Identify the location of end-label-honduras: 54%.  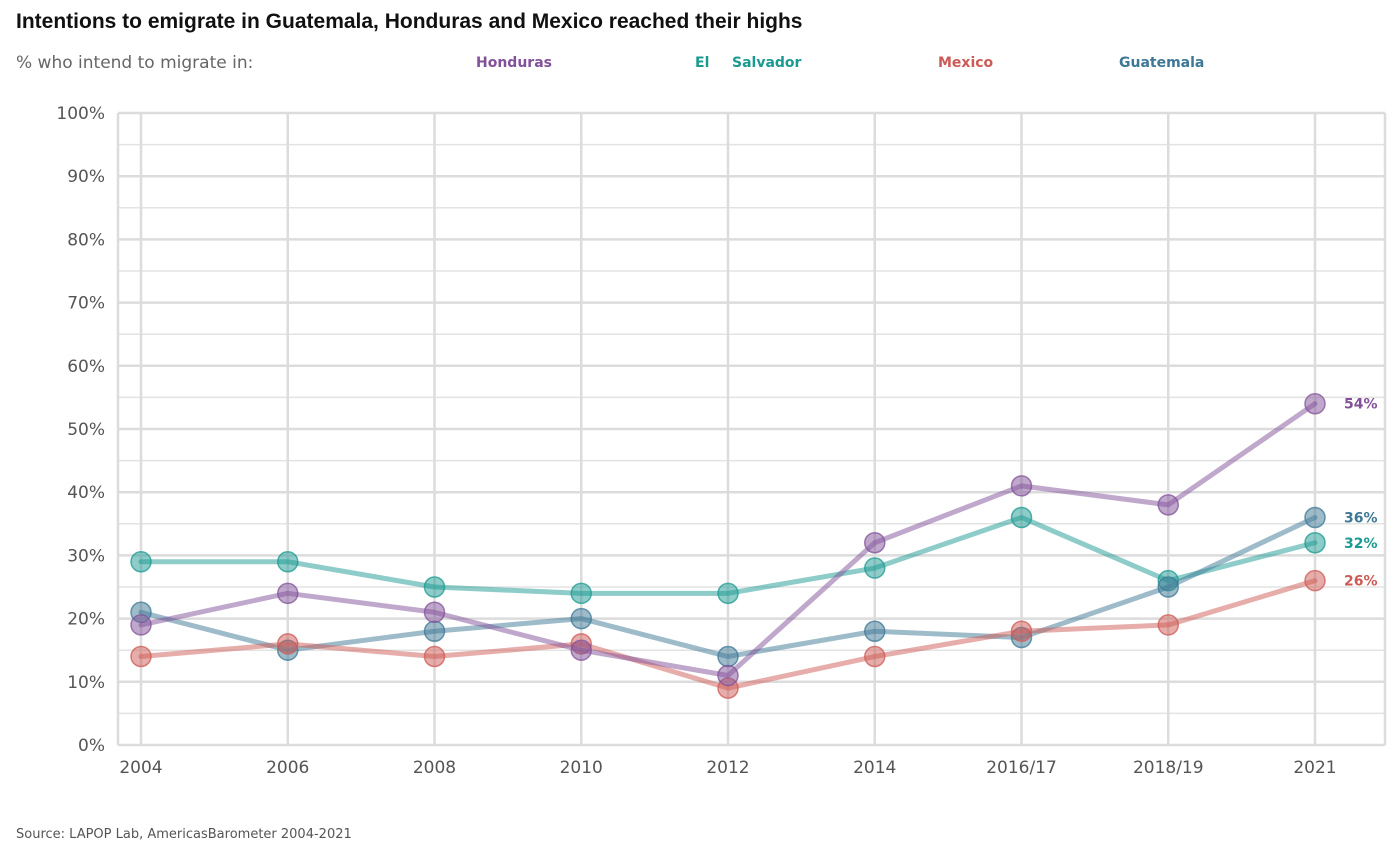
(1361, 405).